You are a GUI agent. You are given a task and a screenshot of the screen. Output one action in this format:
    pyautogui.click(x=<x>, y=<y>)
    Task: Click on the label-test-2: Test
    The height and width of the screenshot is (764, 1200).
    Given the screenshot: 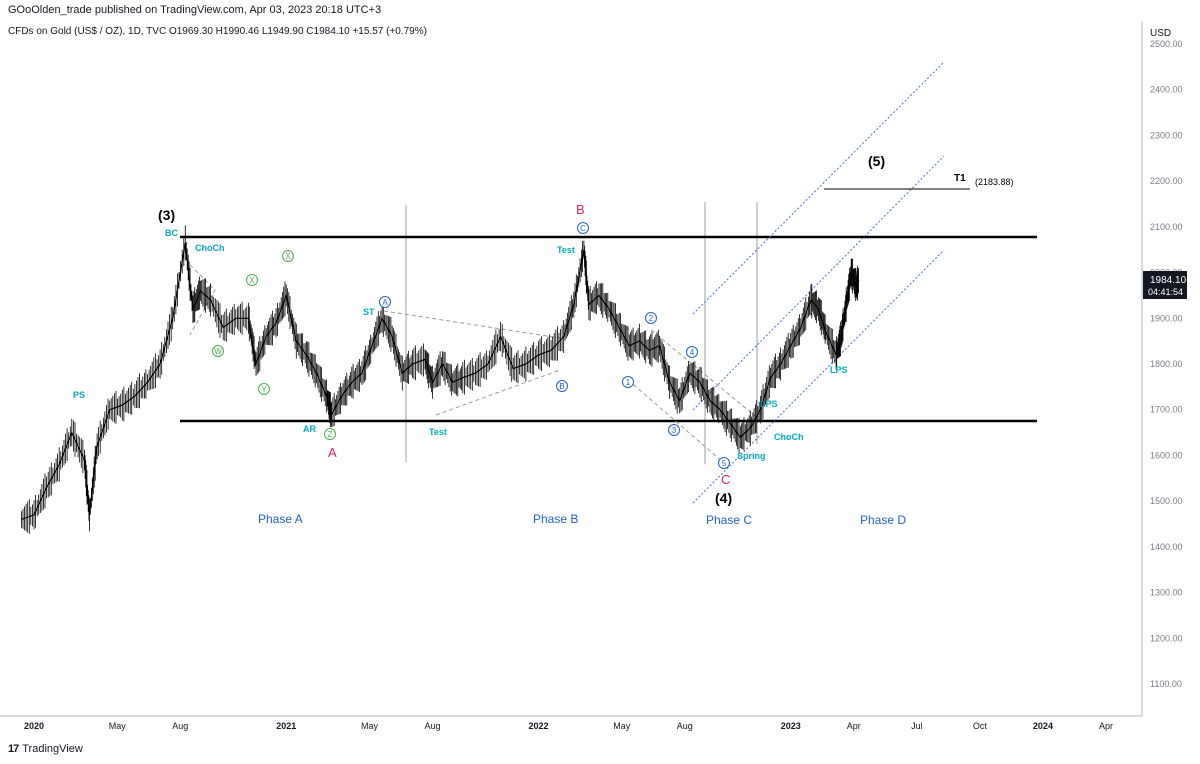 What is the action you would take?
    pyautogui.click(x=566, y=250)
    